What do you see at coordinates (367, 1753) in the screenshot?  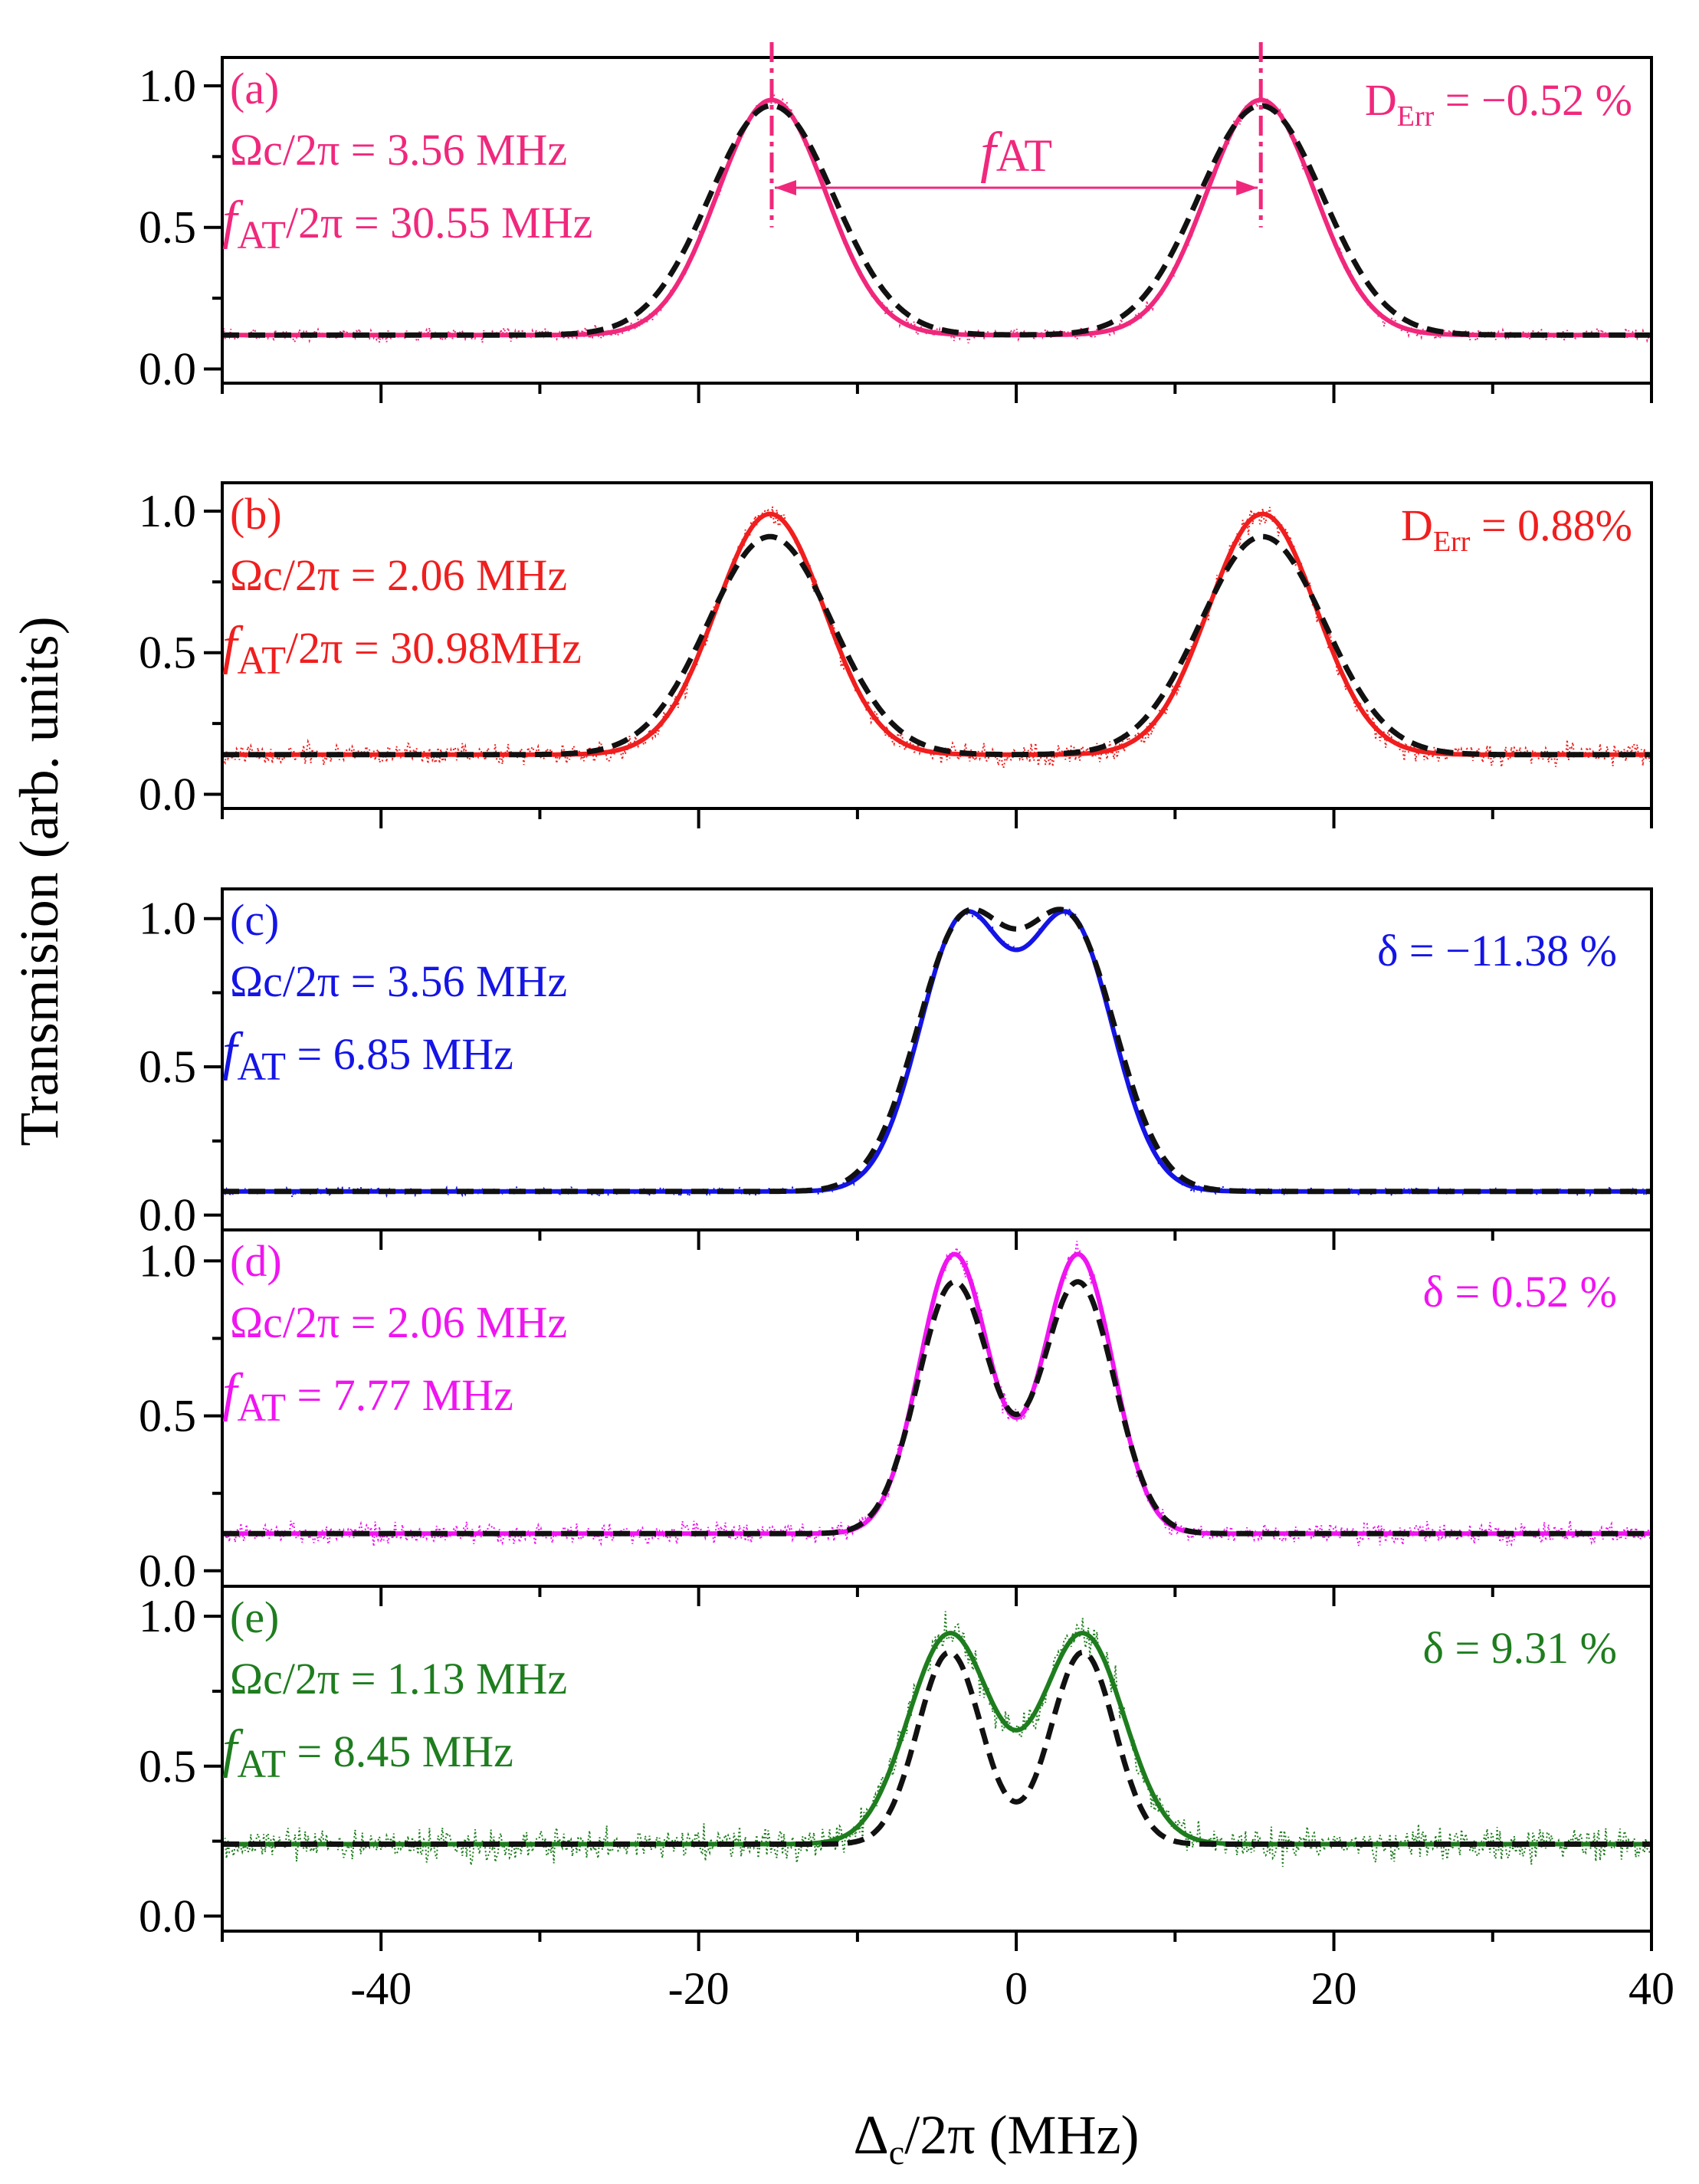 I see `panel-e-splitting: fAT = 8.45 MHz` at bounding box center [367, 1753].